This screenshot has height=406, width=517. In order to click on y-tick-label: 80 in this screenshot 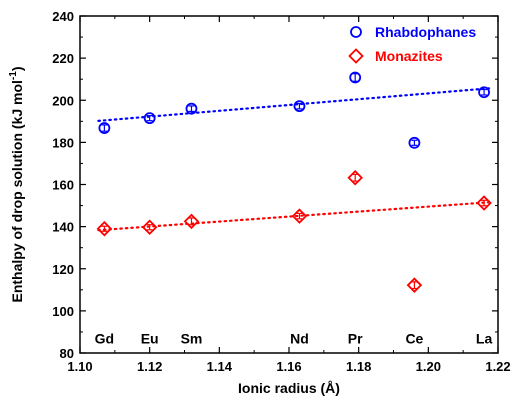, I will do `click(67, 353)`.